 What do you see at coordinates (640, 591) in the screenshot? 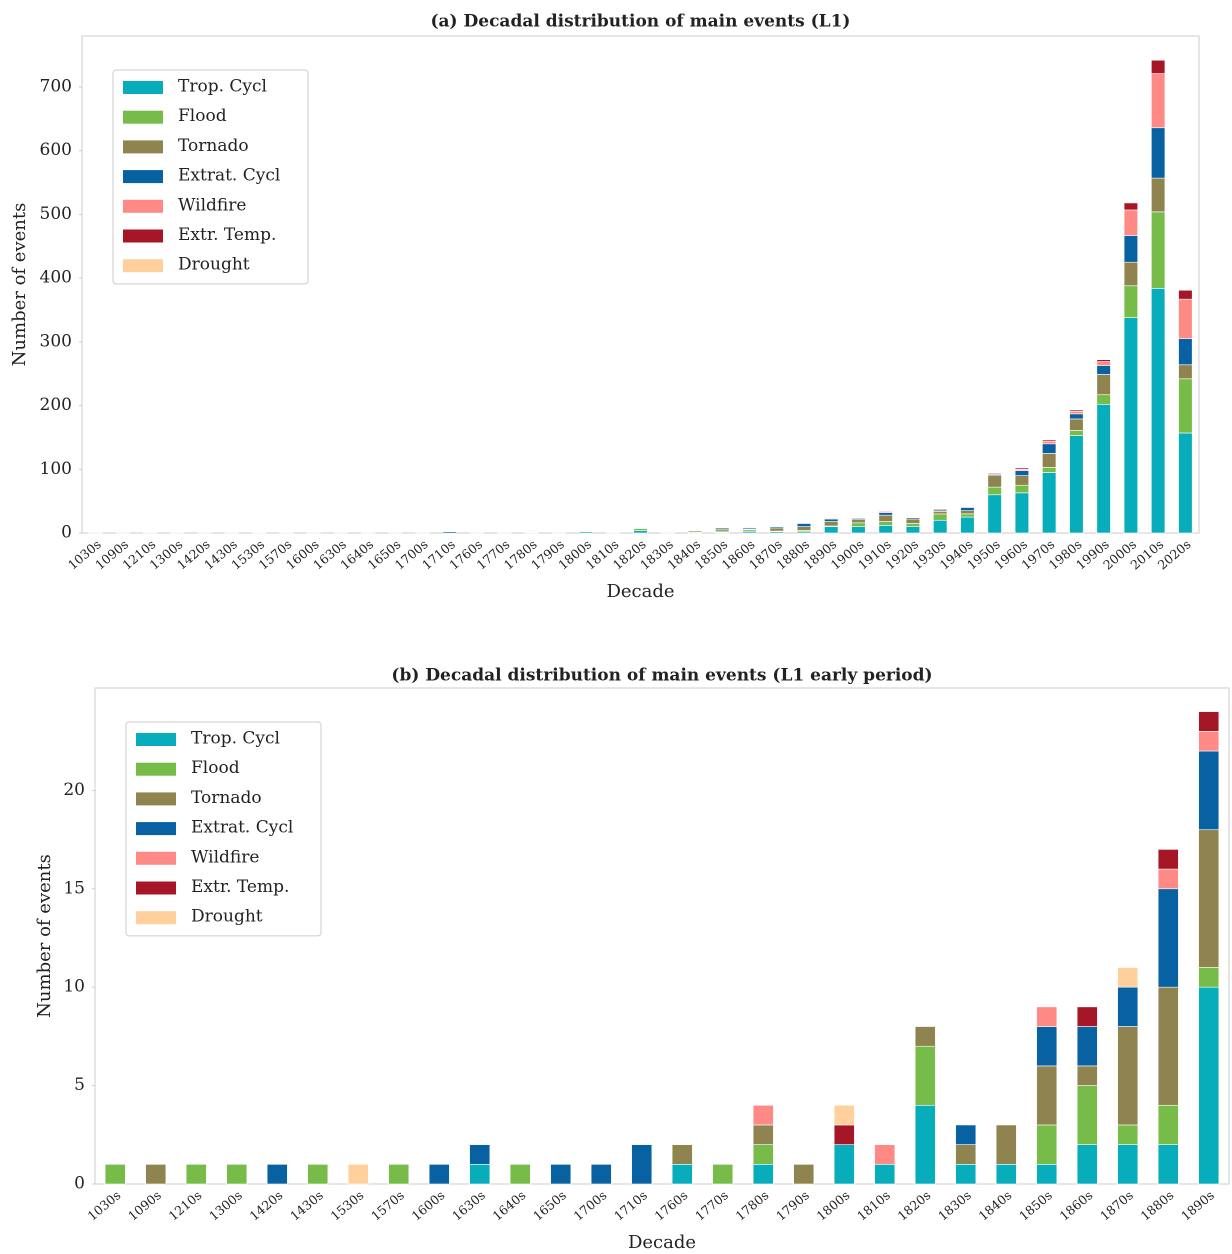
I see `x-axis-label: Decade` at bounding box center [640, 591].